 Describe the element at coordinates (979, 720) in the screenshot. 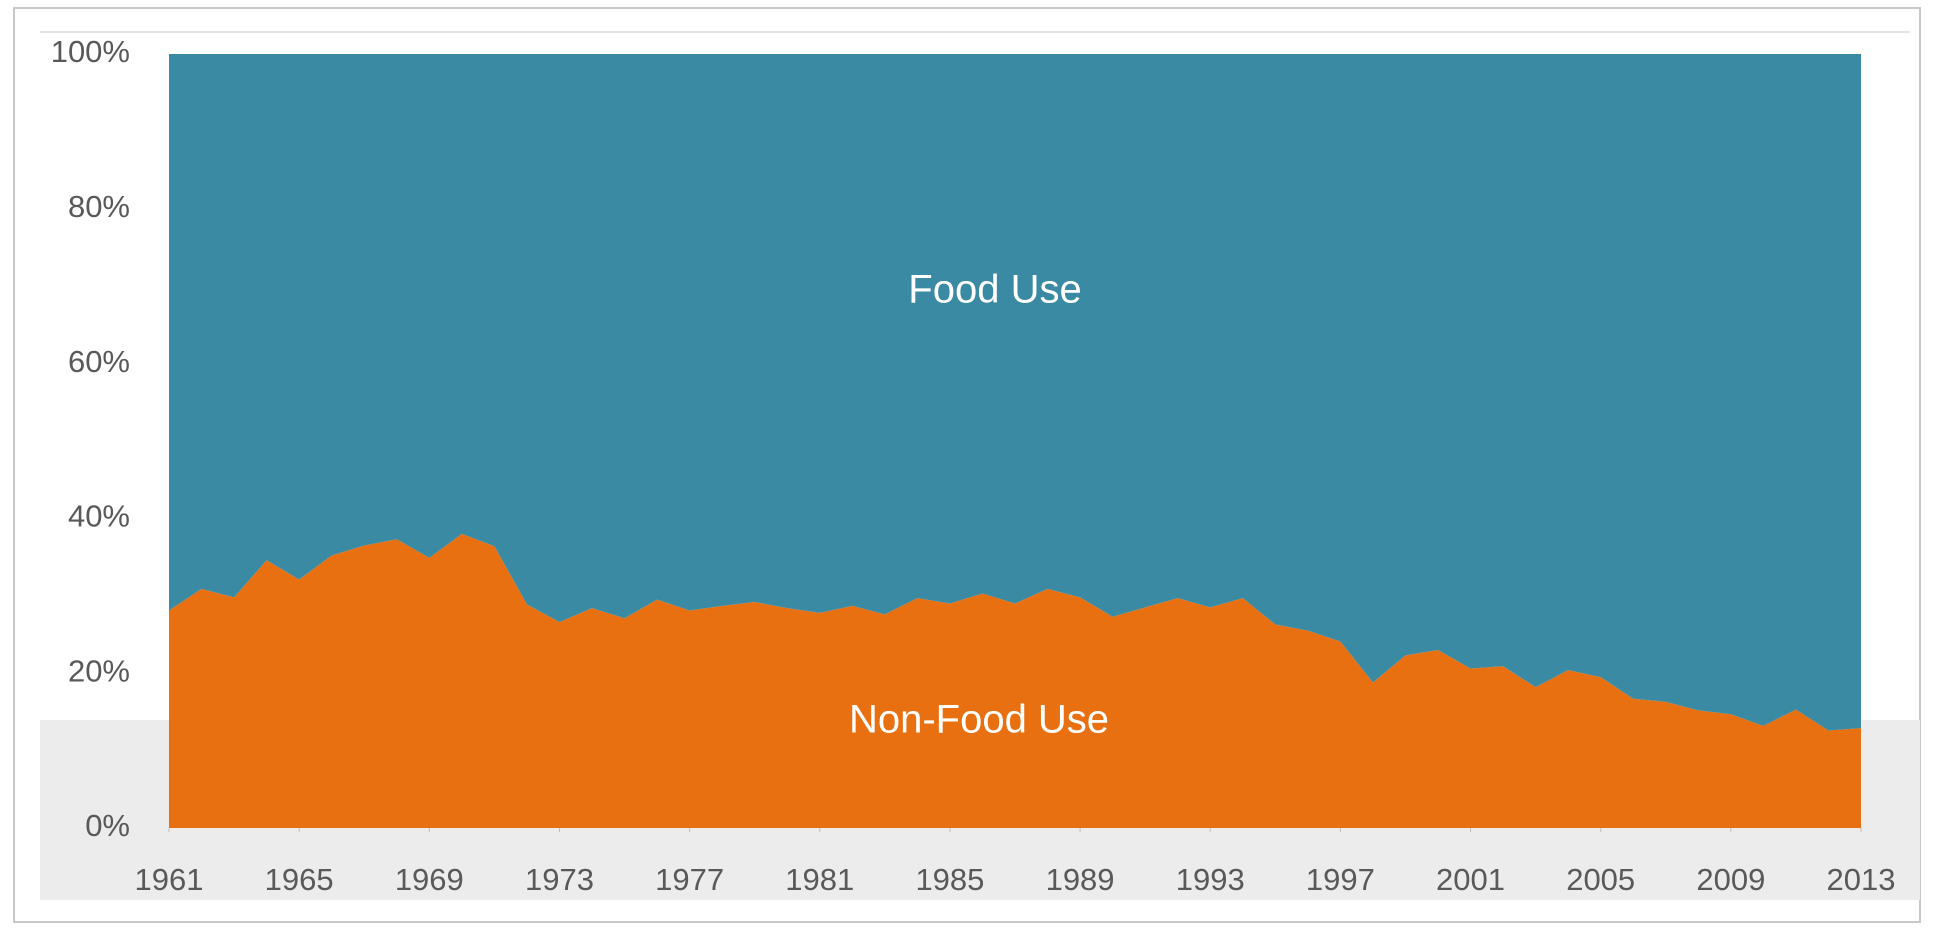

I see `series-label: Non-Food Use` at that location.